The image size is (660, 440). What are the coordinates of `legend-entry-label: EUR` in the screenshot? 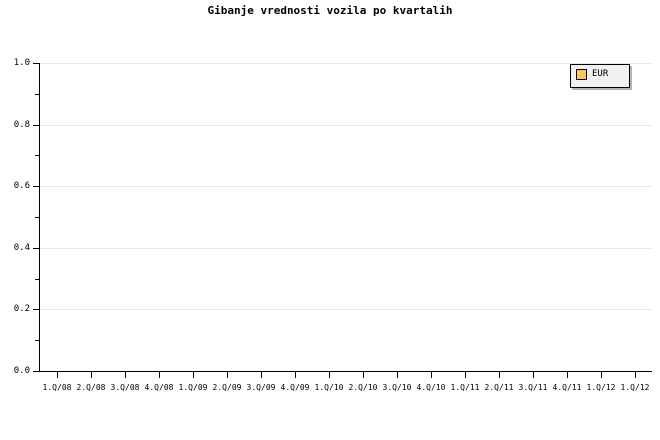 It's located at (600, 74).